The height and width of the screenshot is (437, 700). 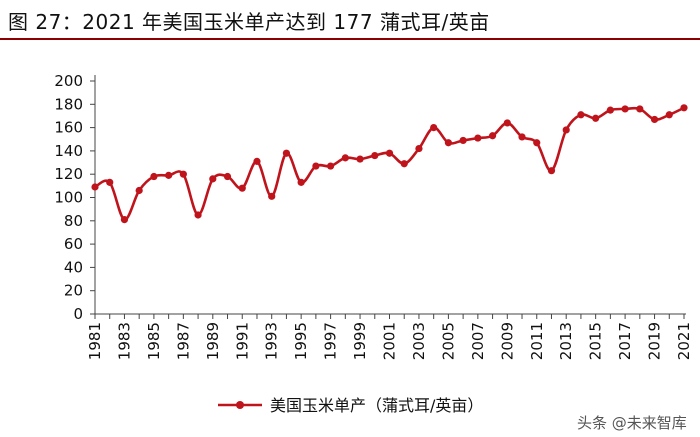 What do you see at coordinates (596, 341) in the screenshot?
I see `x-tick-label: 2015` at bounding box center [596, 341].